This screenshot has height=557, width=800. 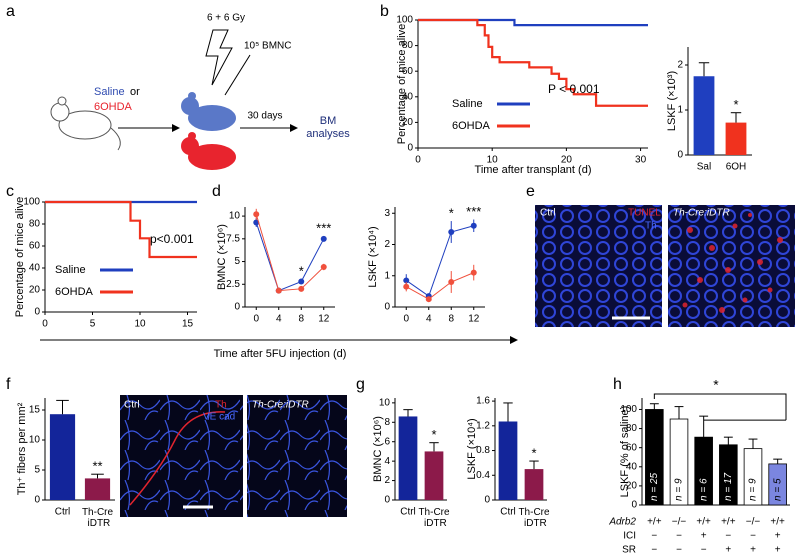 What do you see at coordinates (439, 261) in the screenshot?
I see `series-line` at bounding box center [439, 261].